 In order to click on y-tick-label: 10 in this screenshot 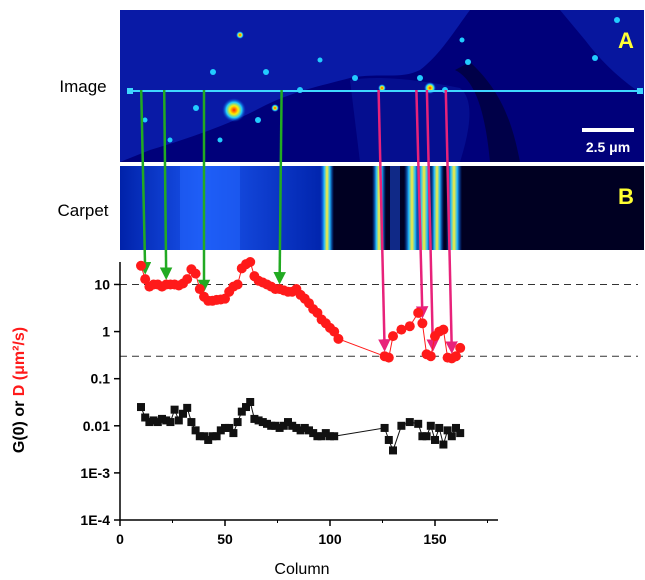, I will do `click(102, 284)`.